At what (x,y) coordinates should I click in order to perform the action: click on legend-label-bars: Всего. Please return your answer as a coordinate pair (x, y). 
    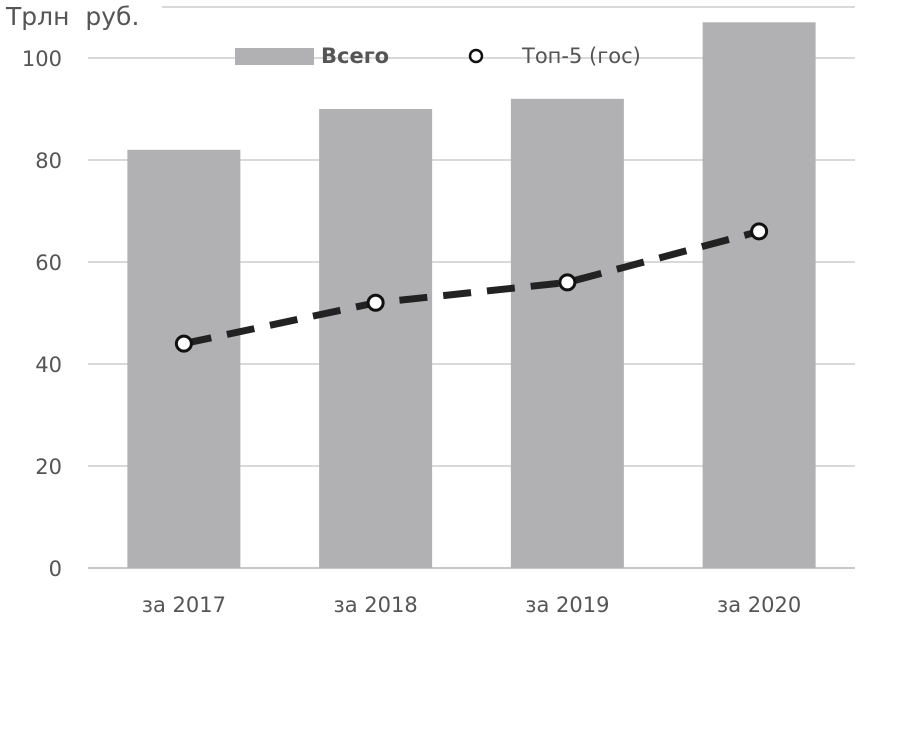
    Looking at the image, I should click on (355, 56).